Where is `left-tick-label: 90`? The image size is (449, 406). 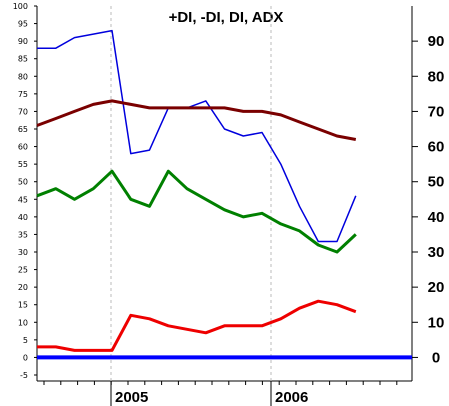
left-tick-label: 90 is located at coordinates (23, 41).